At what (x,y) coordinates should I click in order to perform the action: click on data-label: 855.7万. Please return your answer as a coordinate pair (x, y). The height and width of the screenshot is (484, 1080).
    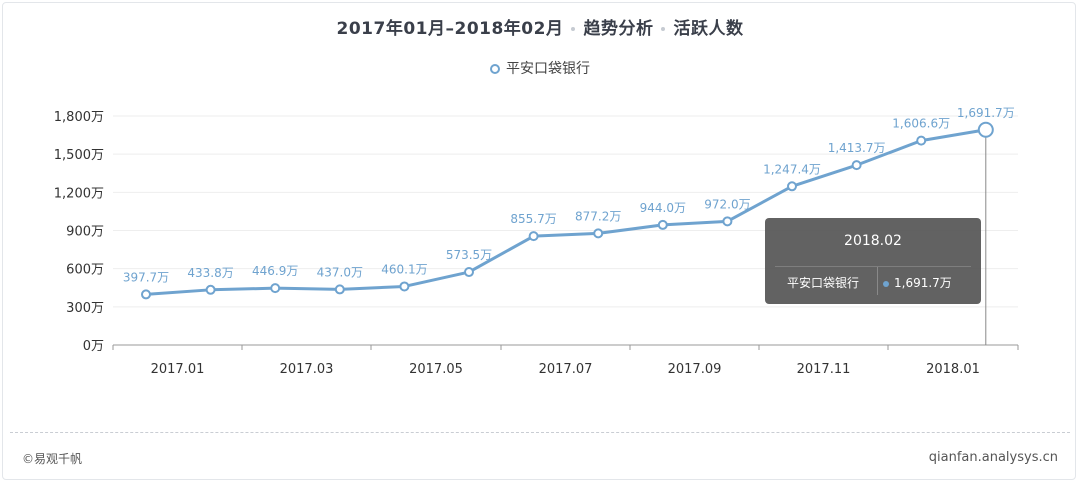
    Looking at the image, I should click on (533, 219).